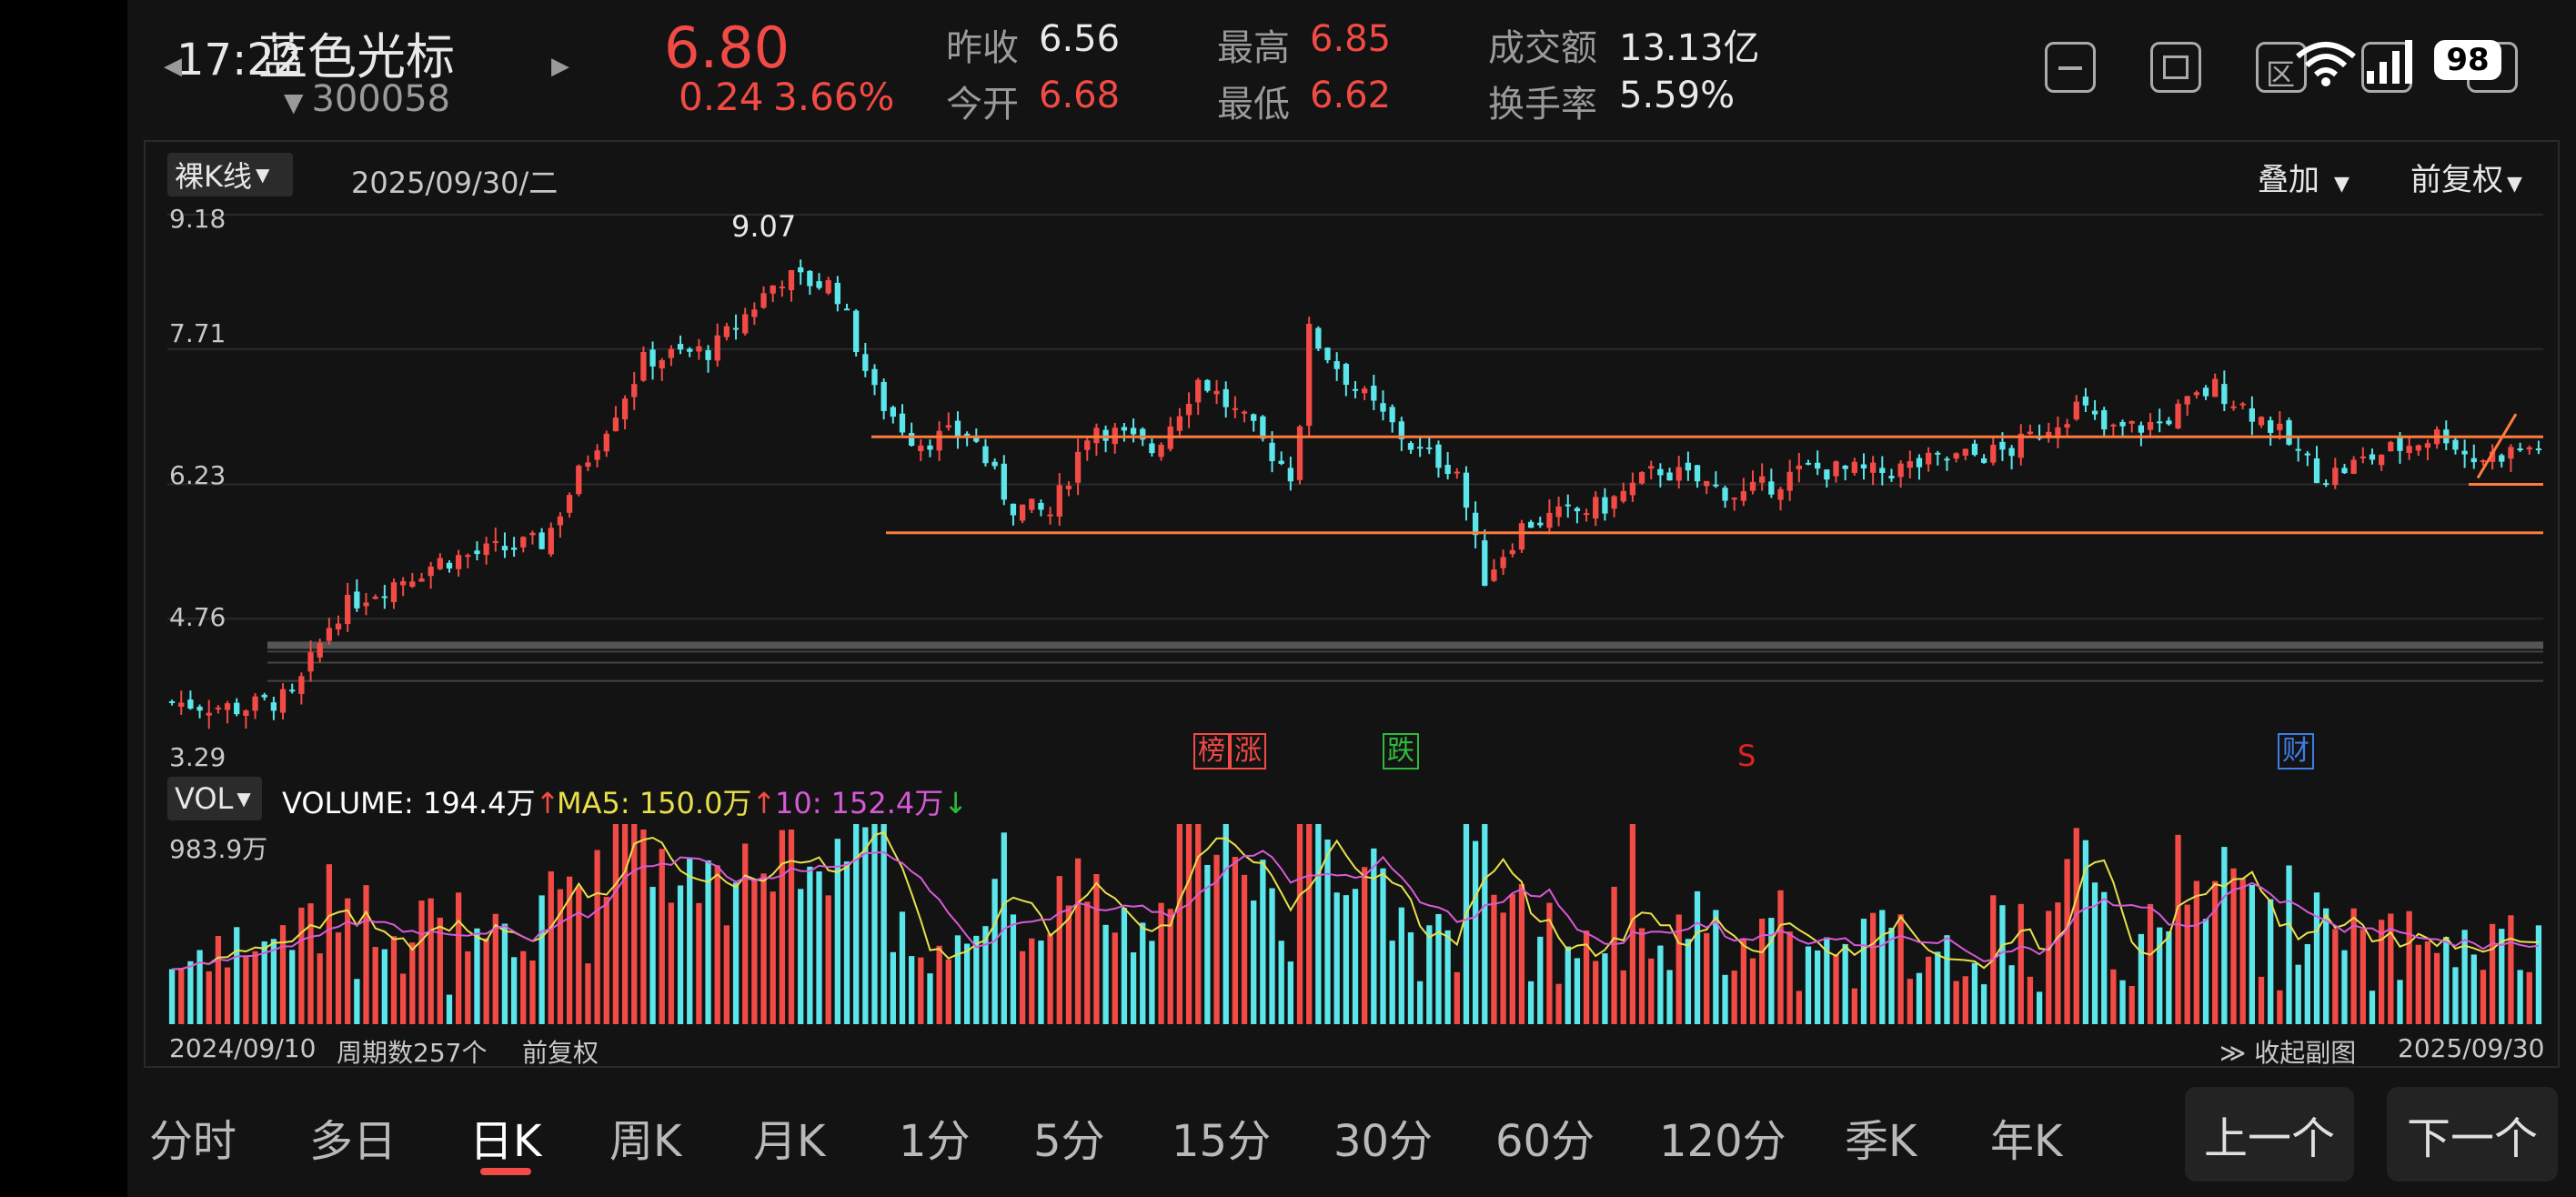 The height and width of the screenshot is (1197, 2576). Describe the element at coordinates (1248, 751) in the screenshot. I see `marker-rise: 涨` at that location.